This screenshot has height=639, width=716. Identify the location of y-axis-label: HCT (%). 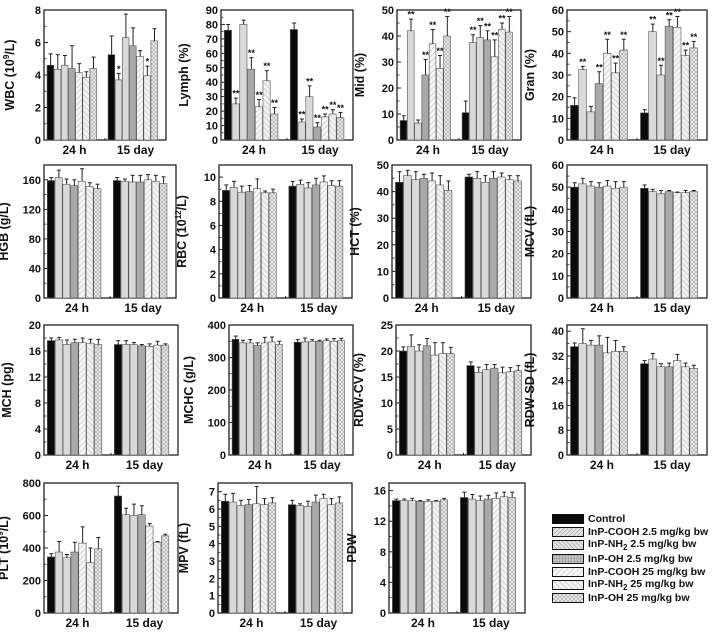
(355, 231).